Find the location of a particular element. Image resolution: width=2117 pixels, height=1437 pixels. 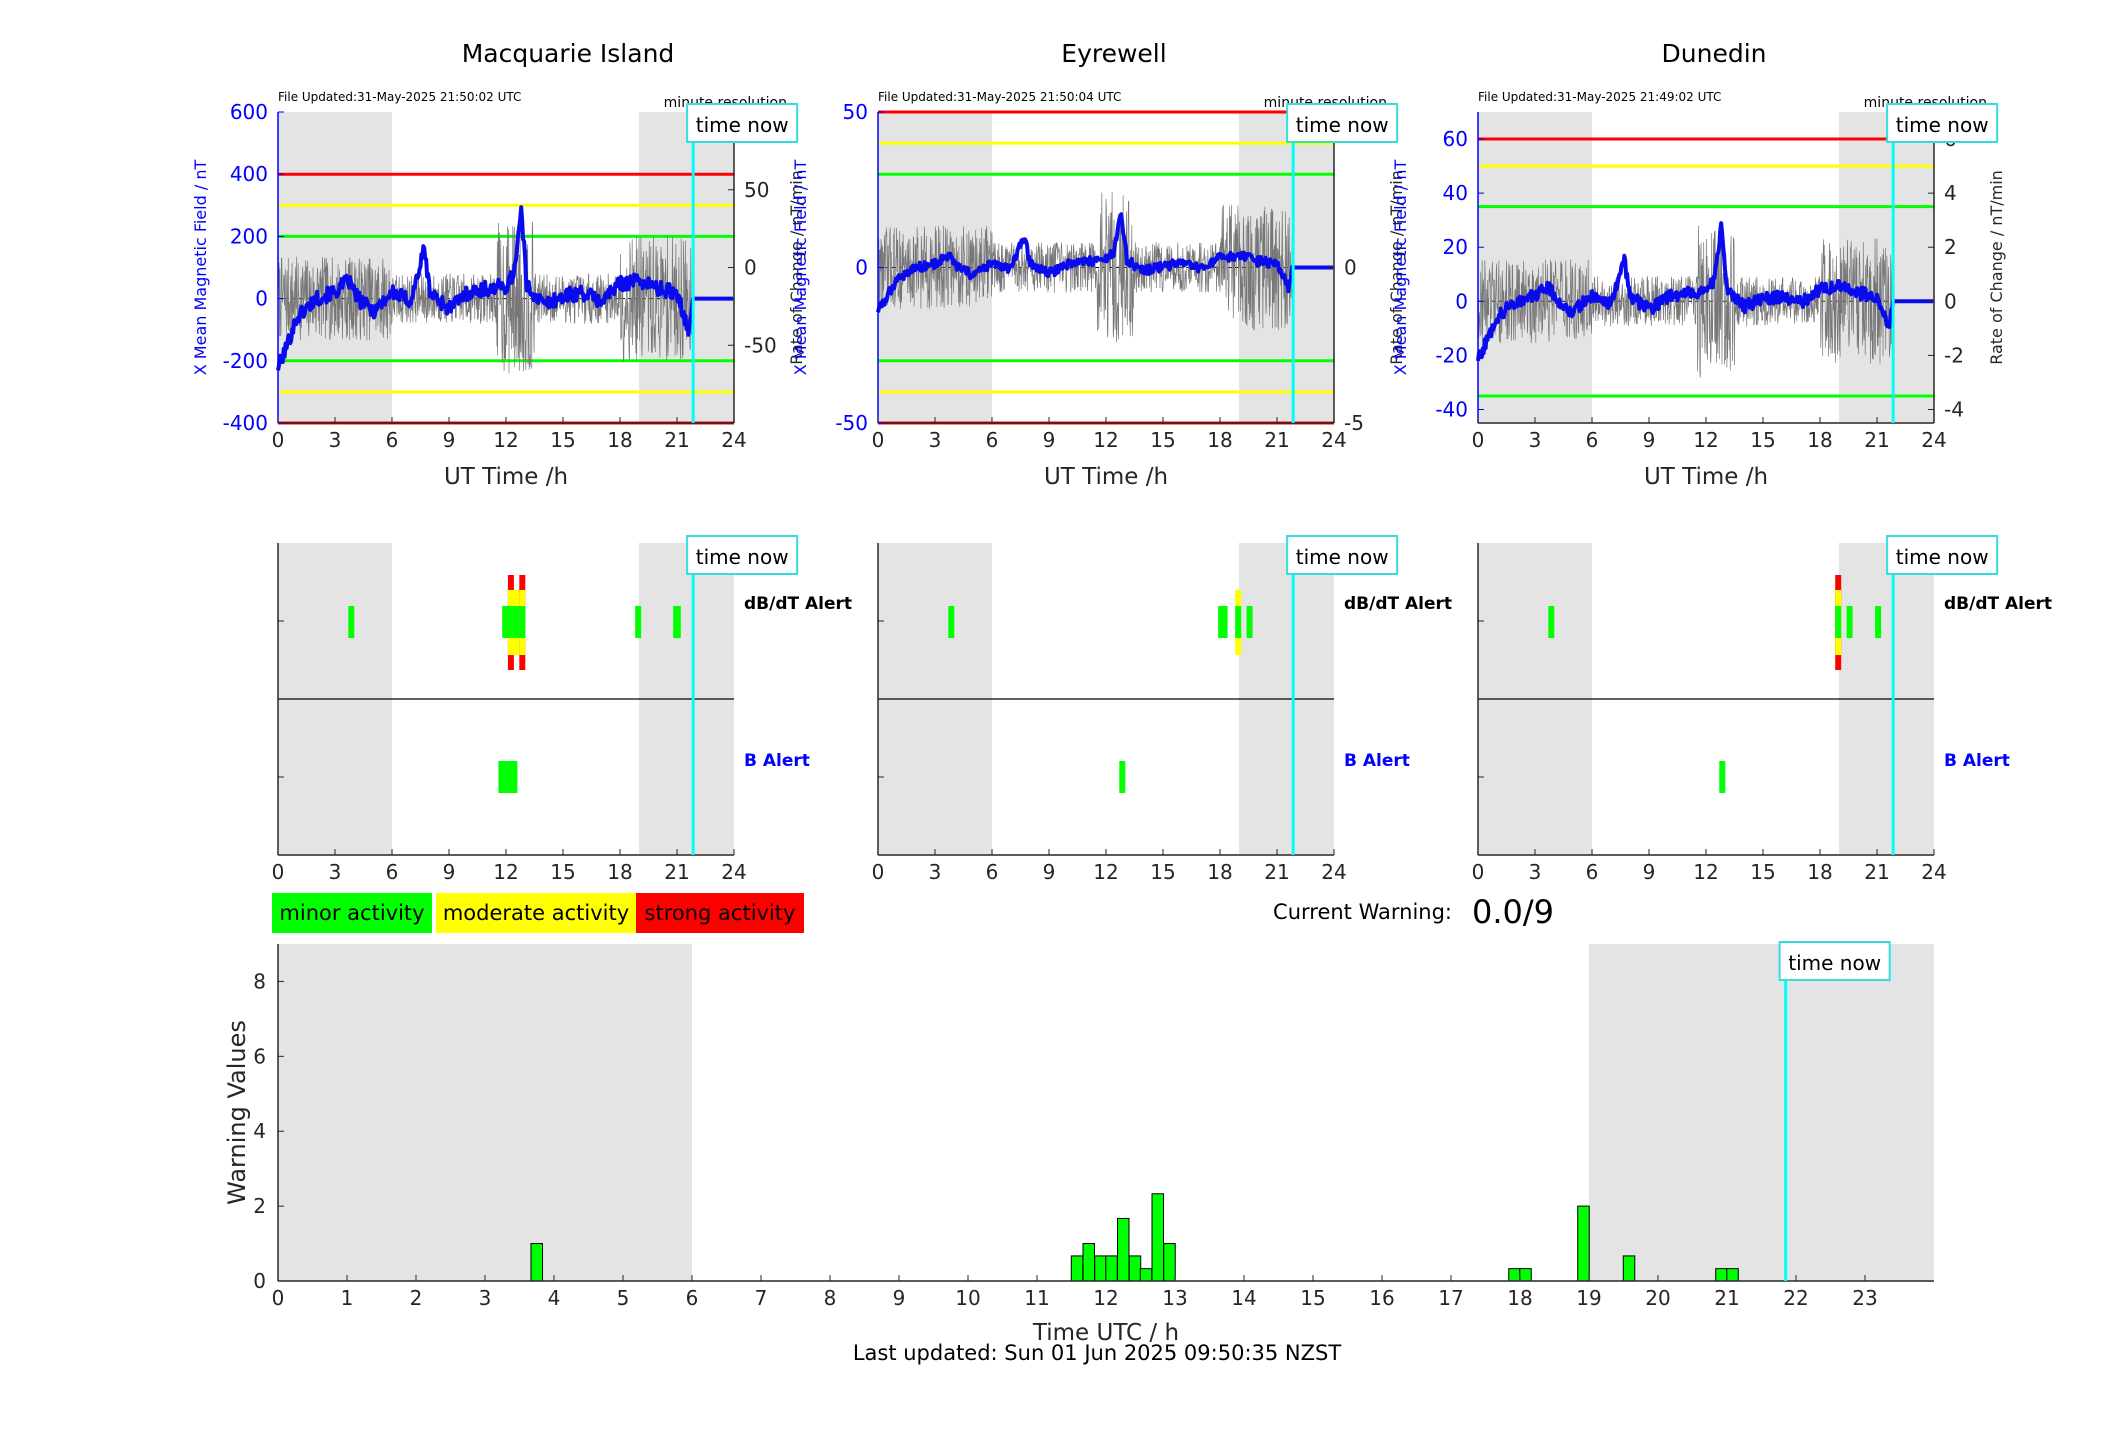

x-axis-label: Time UTC / h is located at coordinates (1105, 1333).